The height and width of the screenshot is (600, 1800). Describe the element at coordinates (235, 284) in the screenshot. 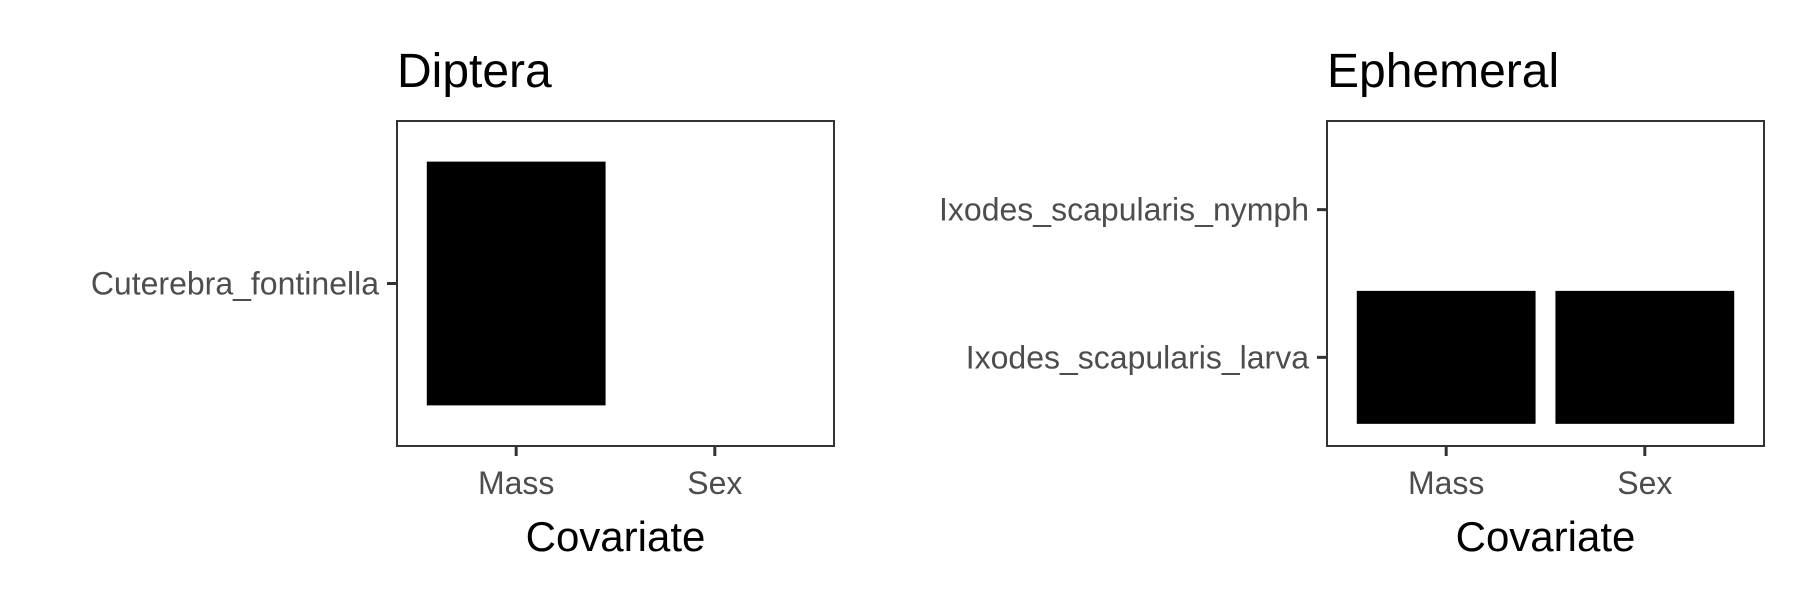

I see `y-tick-label: Cuterebra_fontinella` at that location.